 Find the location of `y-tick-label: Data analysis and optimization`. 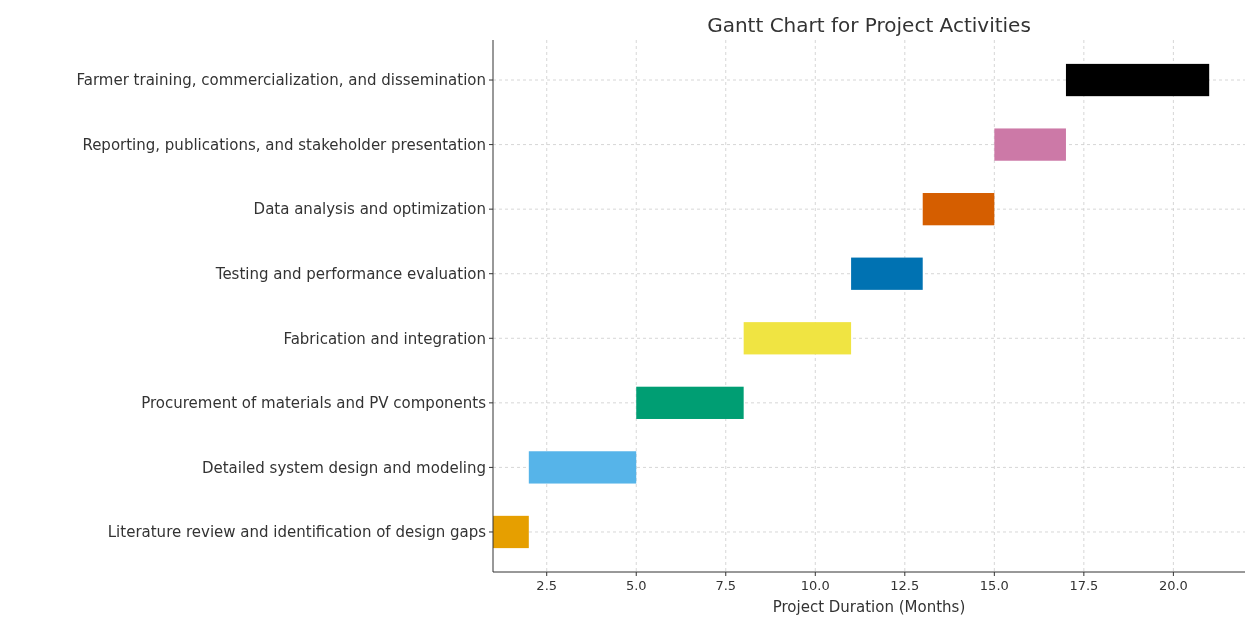

y-tick-label: Data analysis and optimization is located at coordinates (369, 209).